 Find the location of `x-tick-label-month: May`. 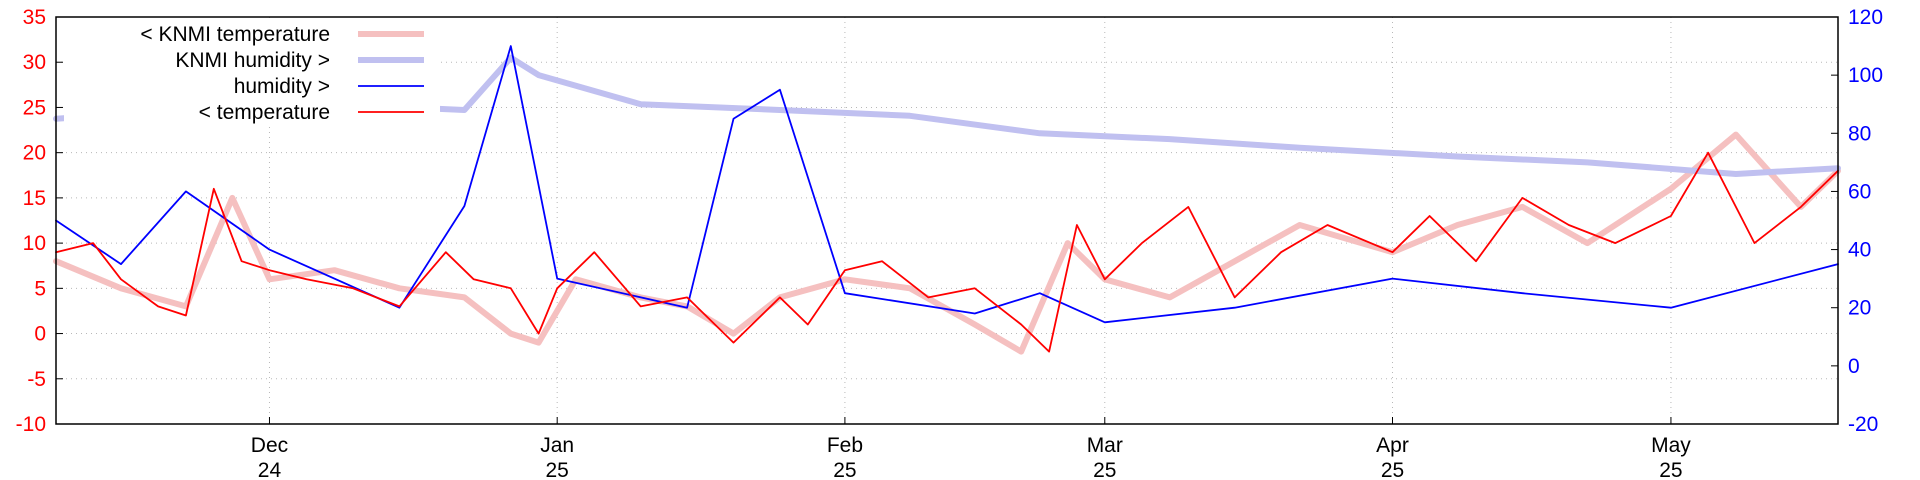

x-tick-label-month: May is located at coordinates (1671, 445).